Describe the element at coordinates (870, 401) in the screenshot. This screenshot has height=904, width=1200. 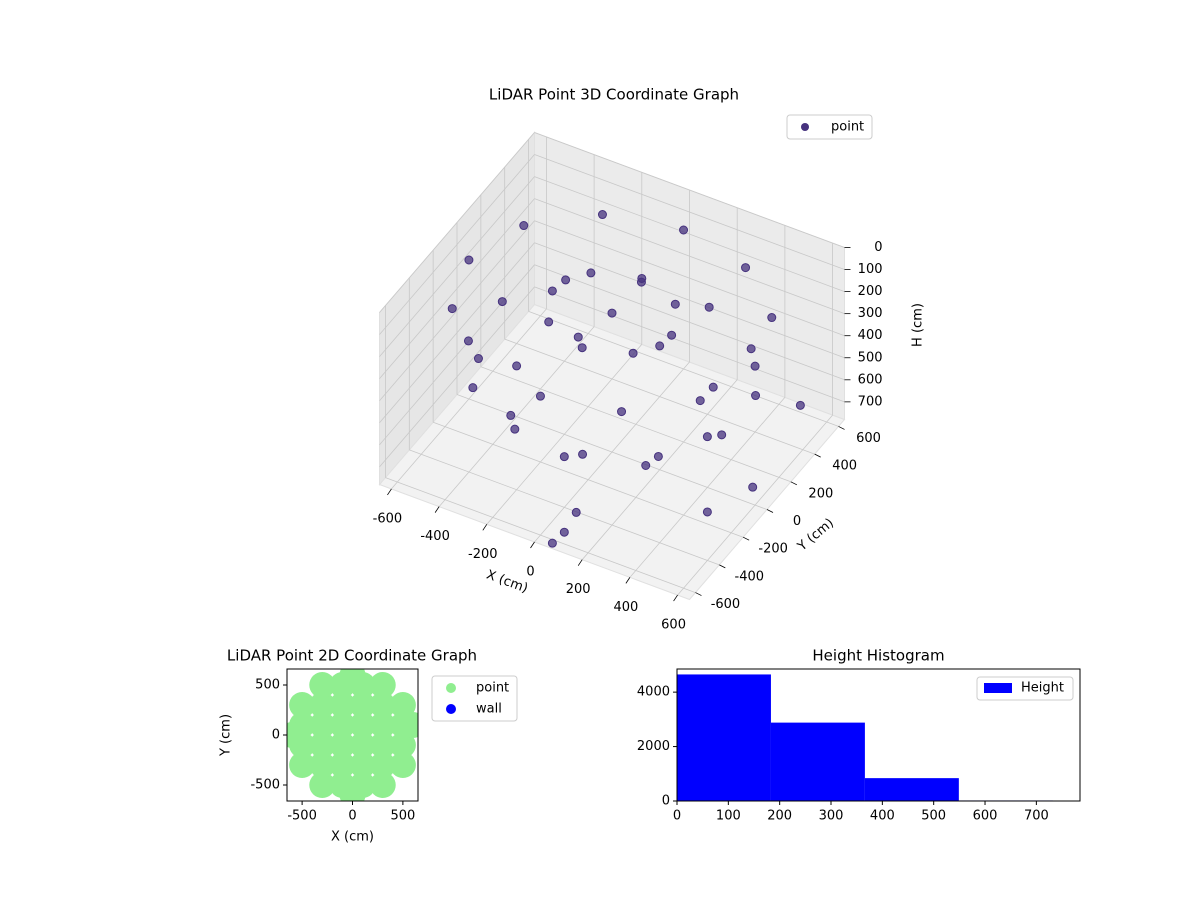
I see `z-tick-label: 700` at that location.